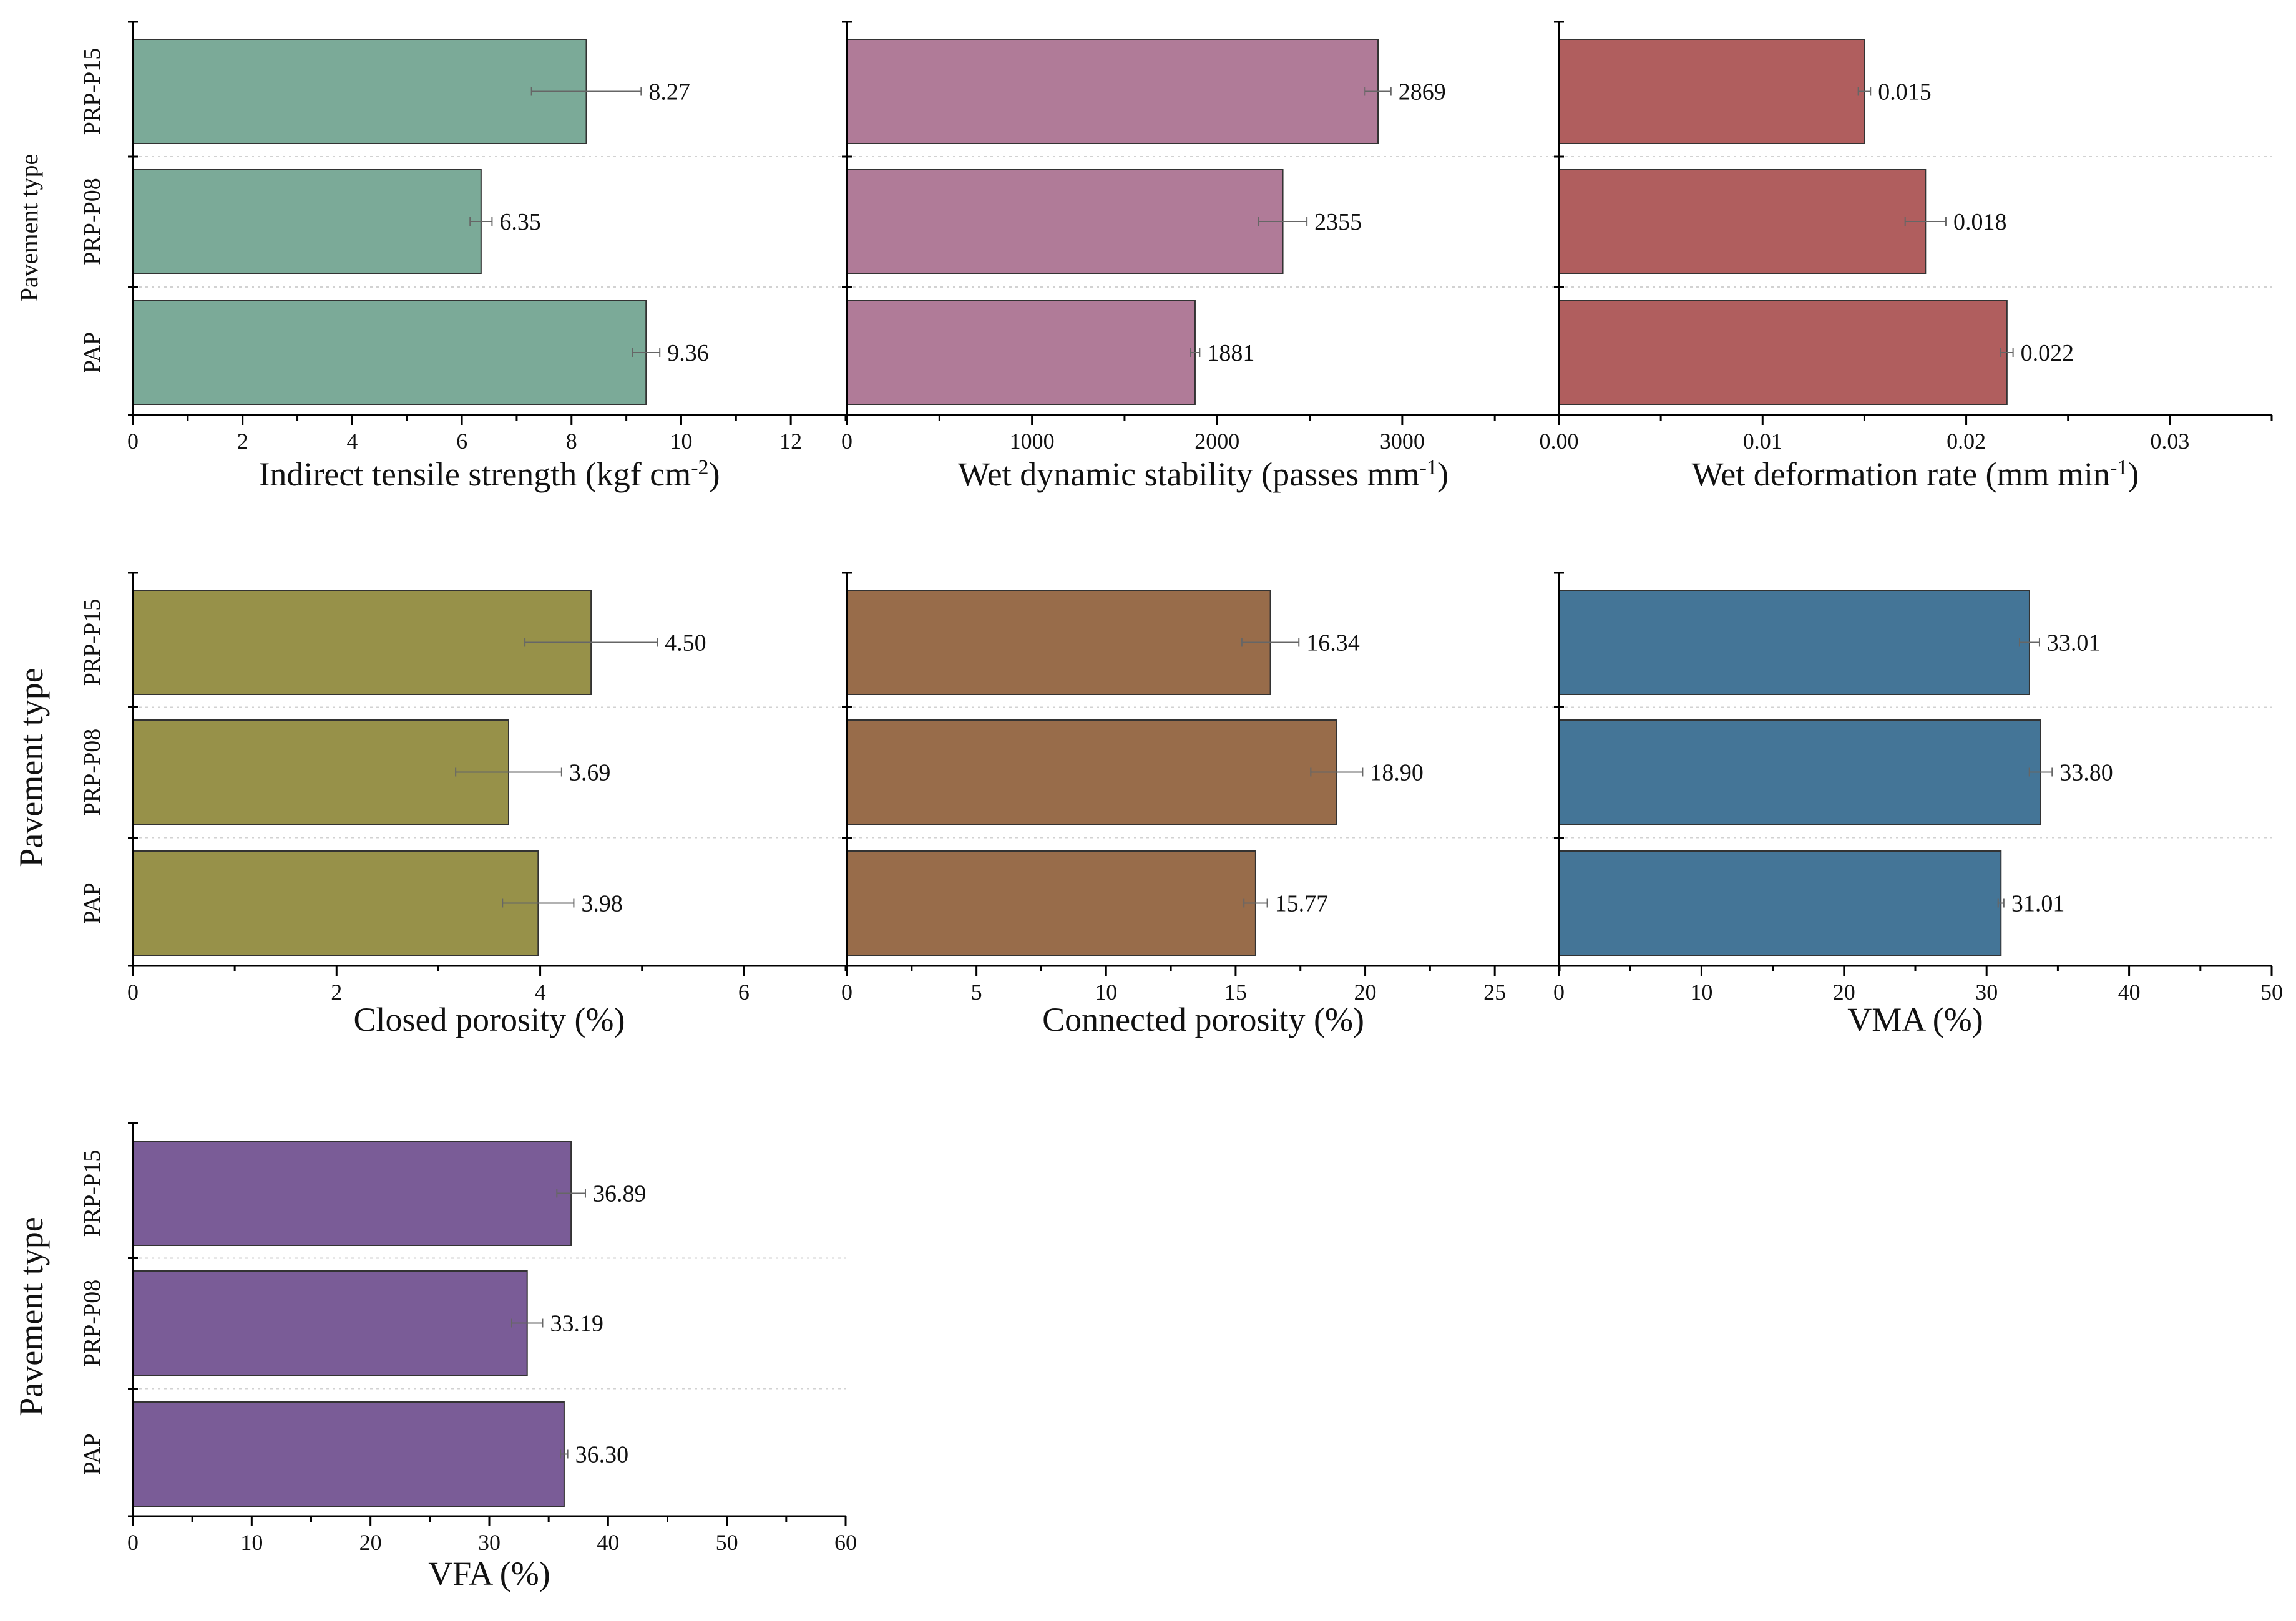 The width and height of the screenshot is (2296, 1621). I want to click on data-label: 9.36, so click(688, 353).